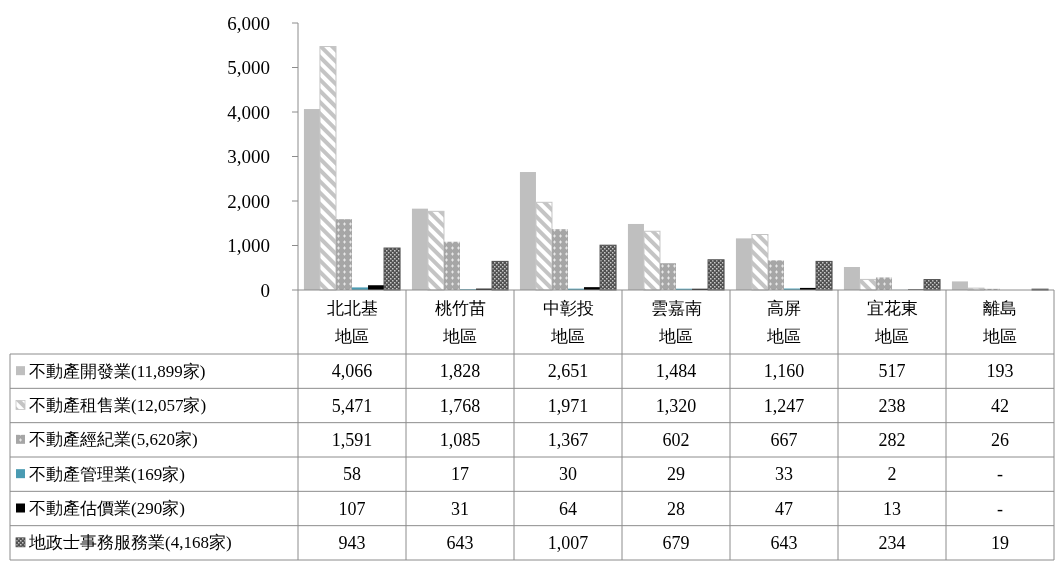  What do you see at coordinates (118, 405) in the screenshot?
I see `legend-label: 不動產租售業(12,057家)` at bounding box center [118, 405].